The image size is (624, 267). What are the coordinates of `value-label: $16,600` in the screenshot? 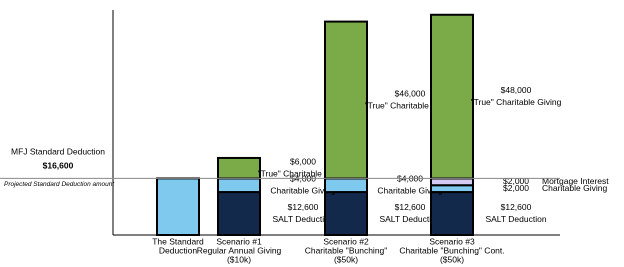 It's located at (58, 166).